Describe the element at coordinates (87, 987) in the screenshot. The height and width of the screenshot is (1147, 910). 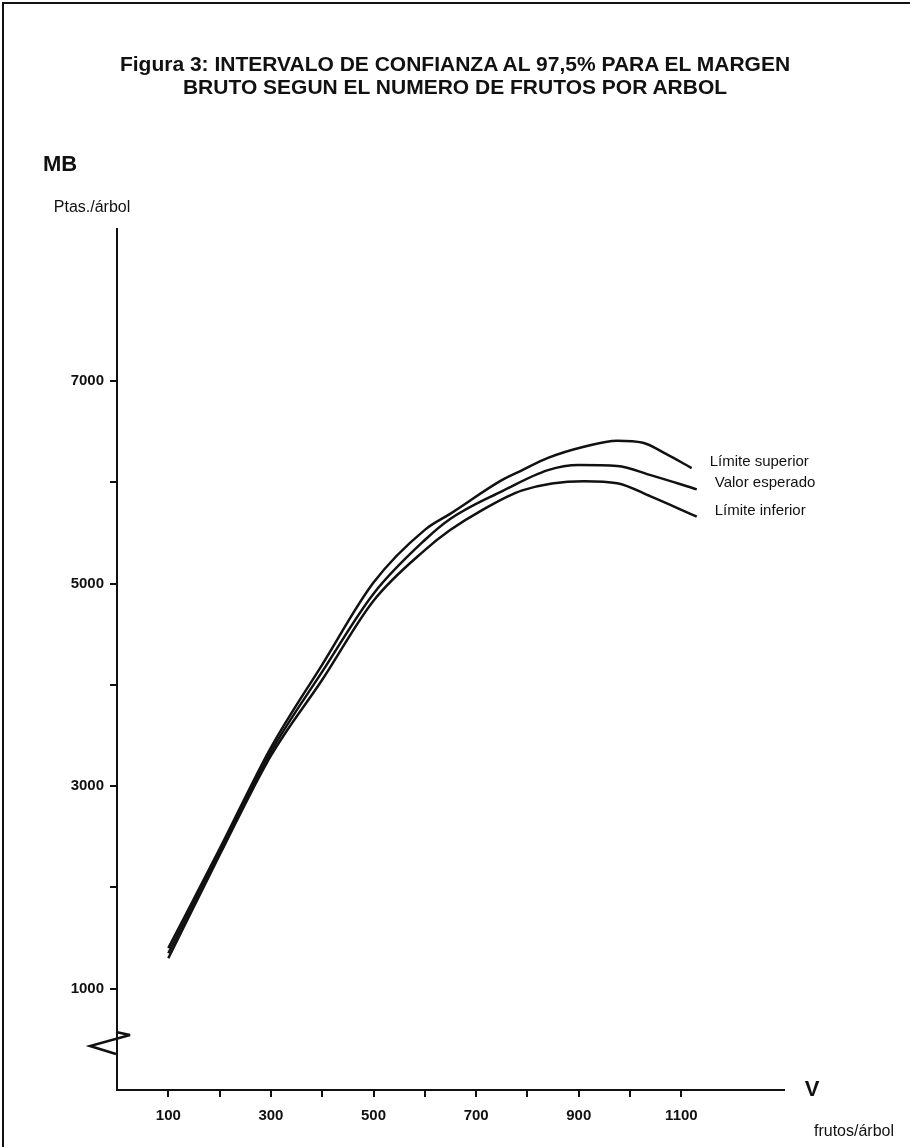
I see `y-tick-label: 1000` at that location.